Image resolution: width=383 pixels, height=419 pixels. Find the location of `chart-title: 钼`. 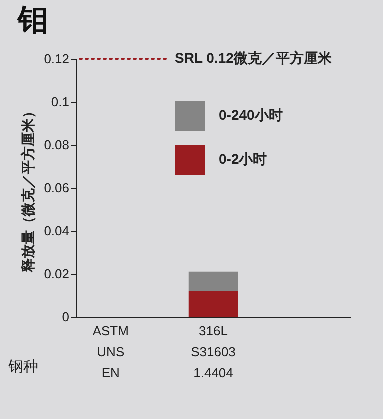

chart-title: 钼 is located at coordinates (32, 20).